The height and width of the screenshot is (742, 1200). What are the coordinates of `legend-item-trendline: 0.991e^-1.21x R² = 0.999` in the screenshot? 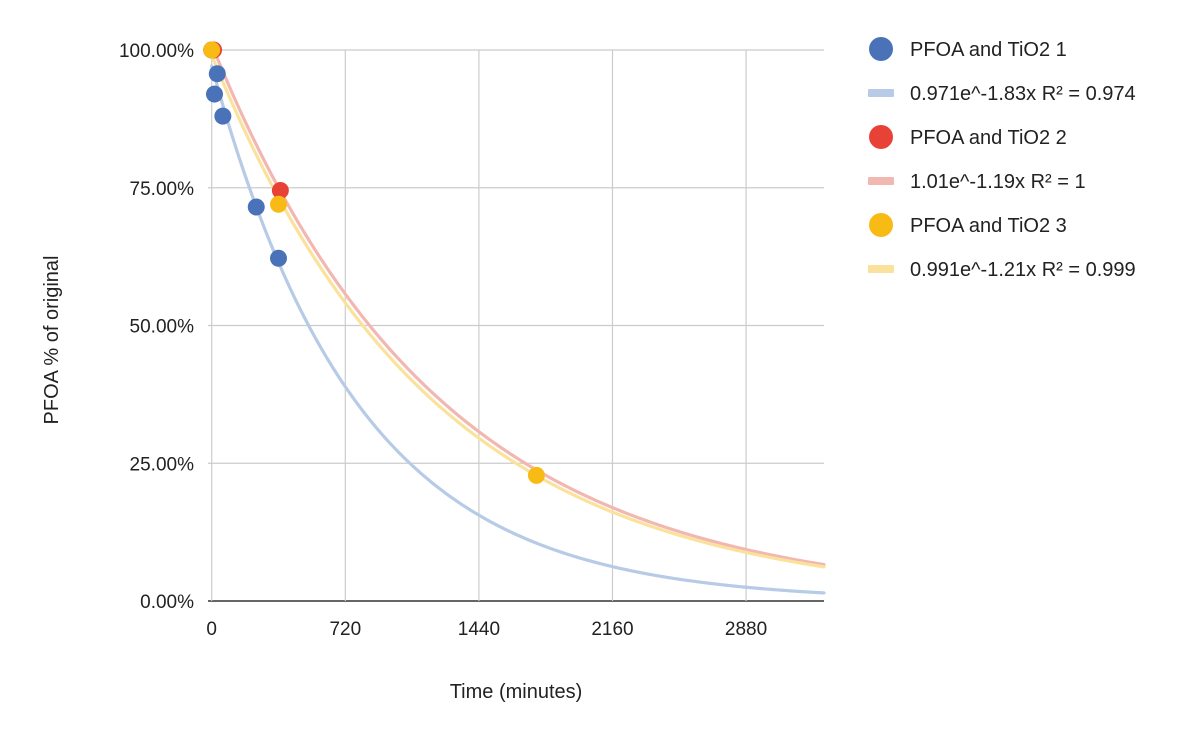 It's located at (1026, 269).